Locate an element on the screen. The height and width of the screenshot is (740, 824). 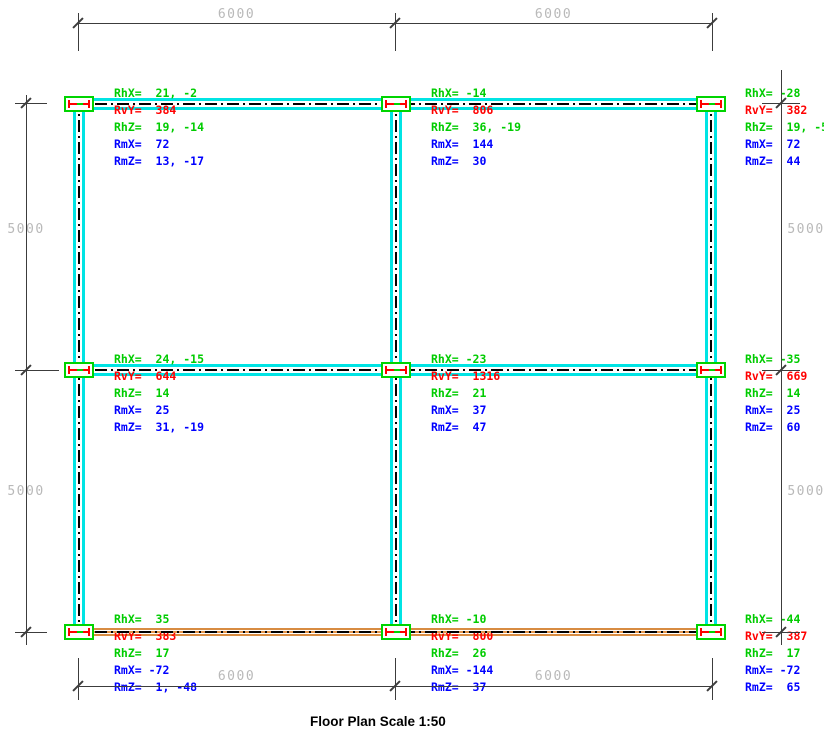
reaction-rhz: RhZ= 26 is located at coordinates (459, 653).